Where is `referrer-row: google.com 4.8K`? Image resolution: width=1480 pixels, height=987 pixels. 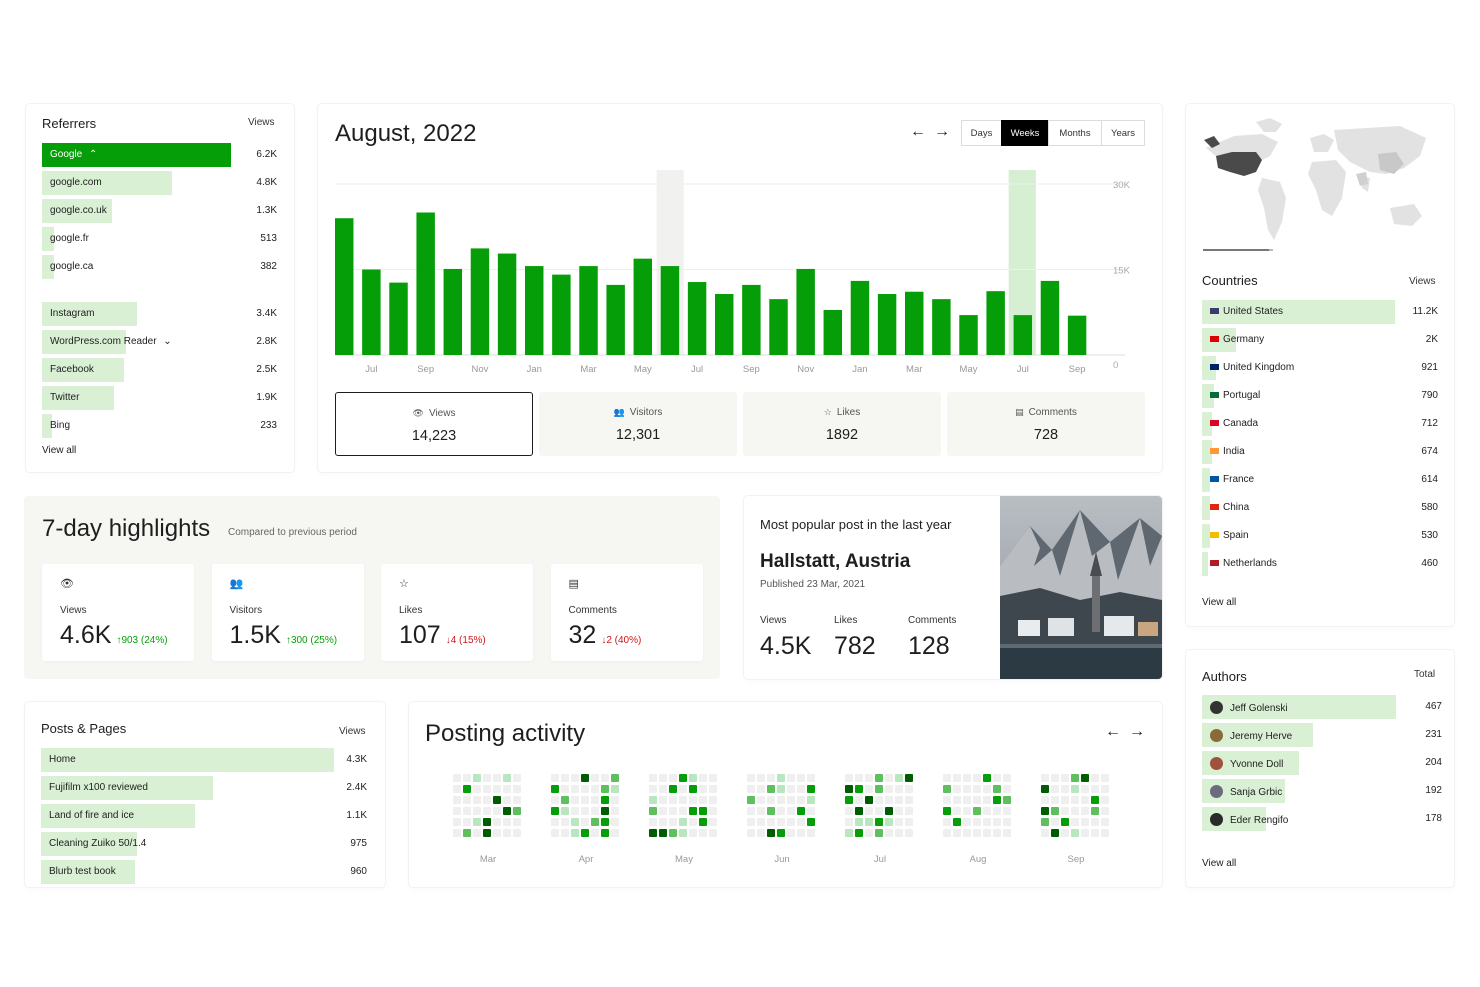 referrer-row: google.com 4.8K is located at coordinates (162, 183).